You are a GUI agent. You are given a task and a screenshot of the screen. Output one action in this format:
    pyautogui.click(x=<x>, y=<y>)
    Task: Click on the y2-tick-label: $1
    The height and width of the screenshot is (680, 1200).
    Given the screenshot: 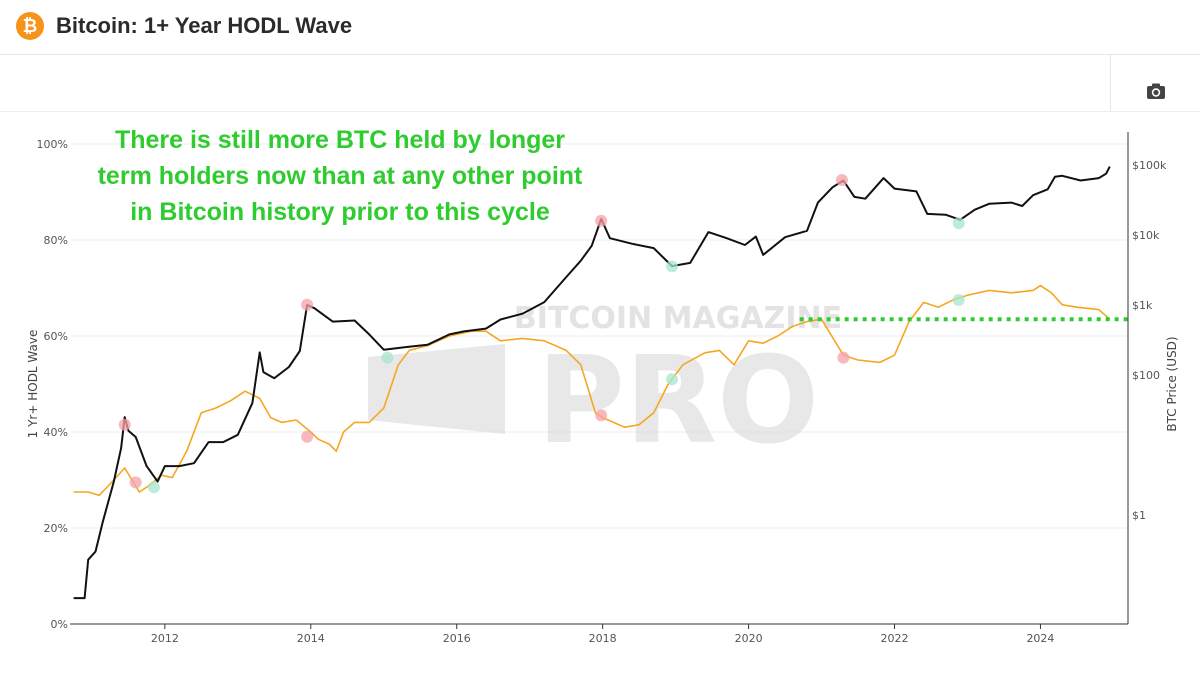 What is the action you would take?
    pyautogui.click(x=1139, y=515)
    